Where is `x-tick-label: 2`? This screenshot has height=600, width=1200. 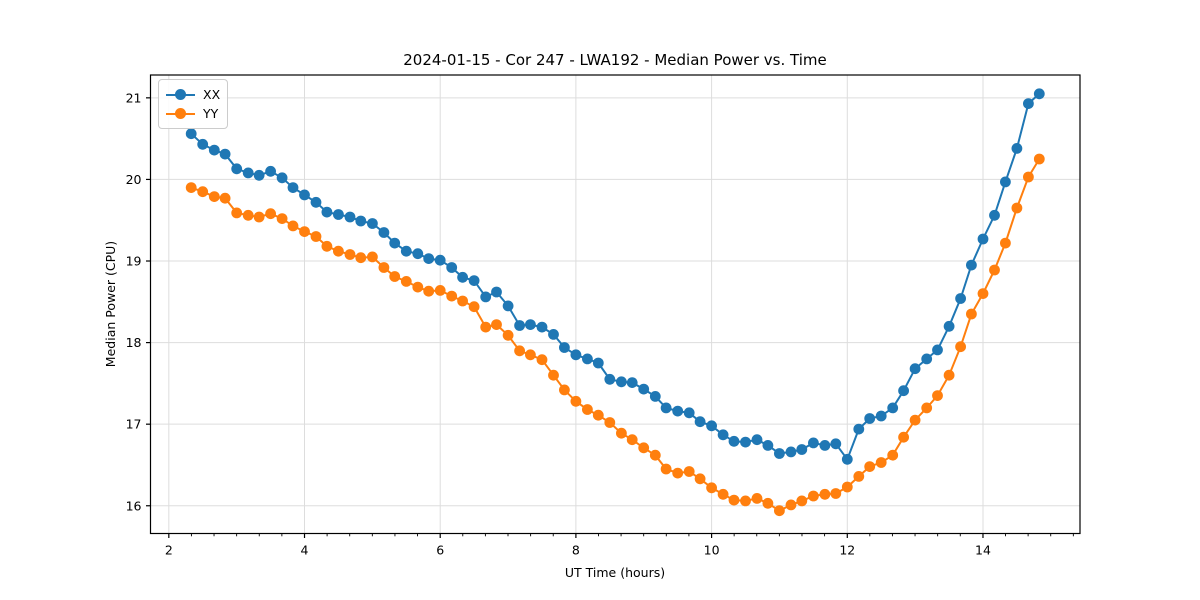 x-tick-label: 2 is located at coordinates (169, 550).